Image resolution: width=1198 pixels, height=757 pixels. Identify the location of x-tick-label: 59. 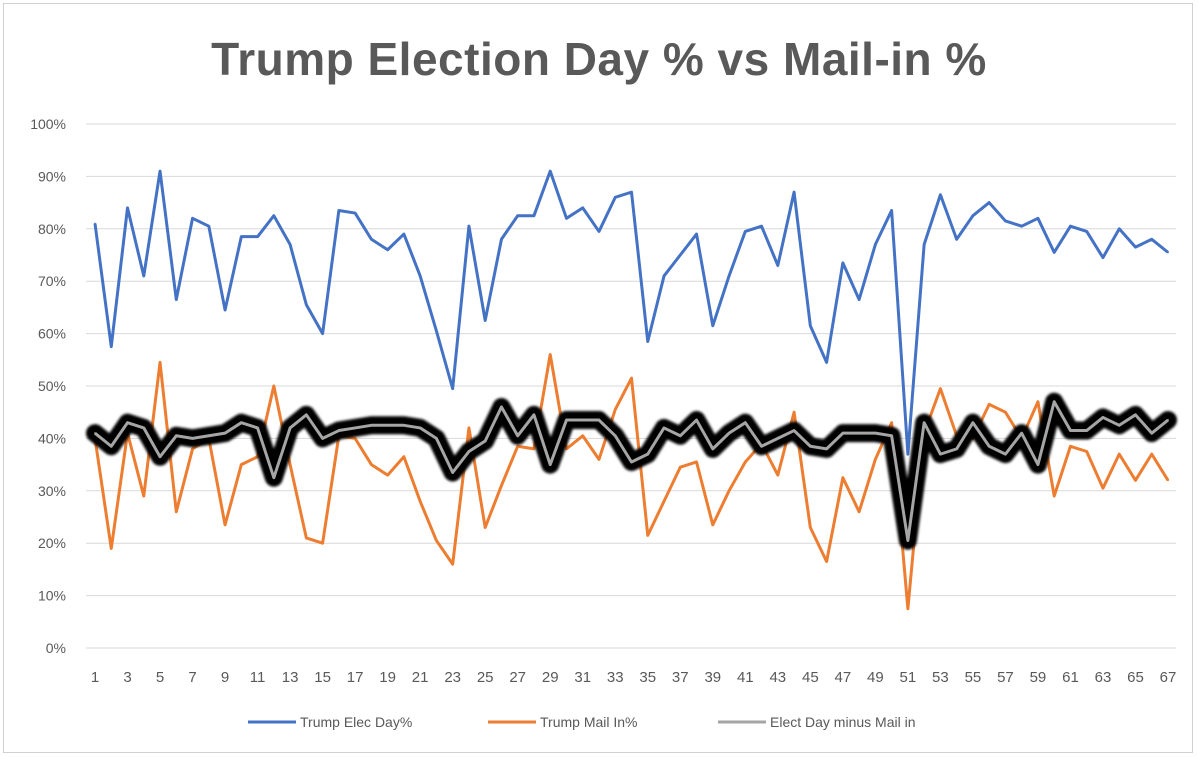
(1038, 677).